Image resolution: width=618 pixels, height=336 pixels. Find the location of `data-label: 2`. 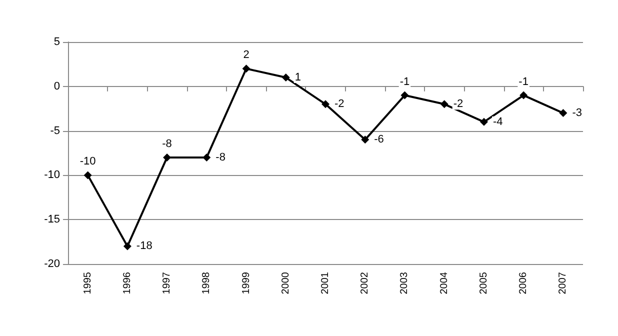

data-label: 2 is located at coordinates (246, 55).